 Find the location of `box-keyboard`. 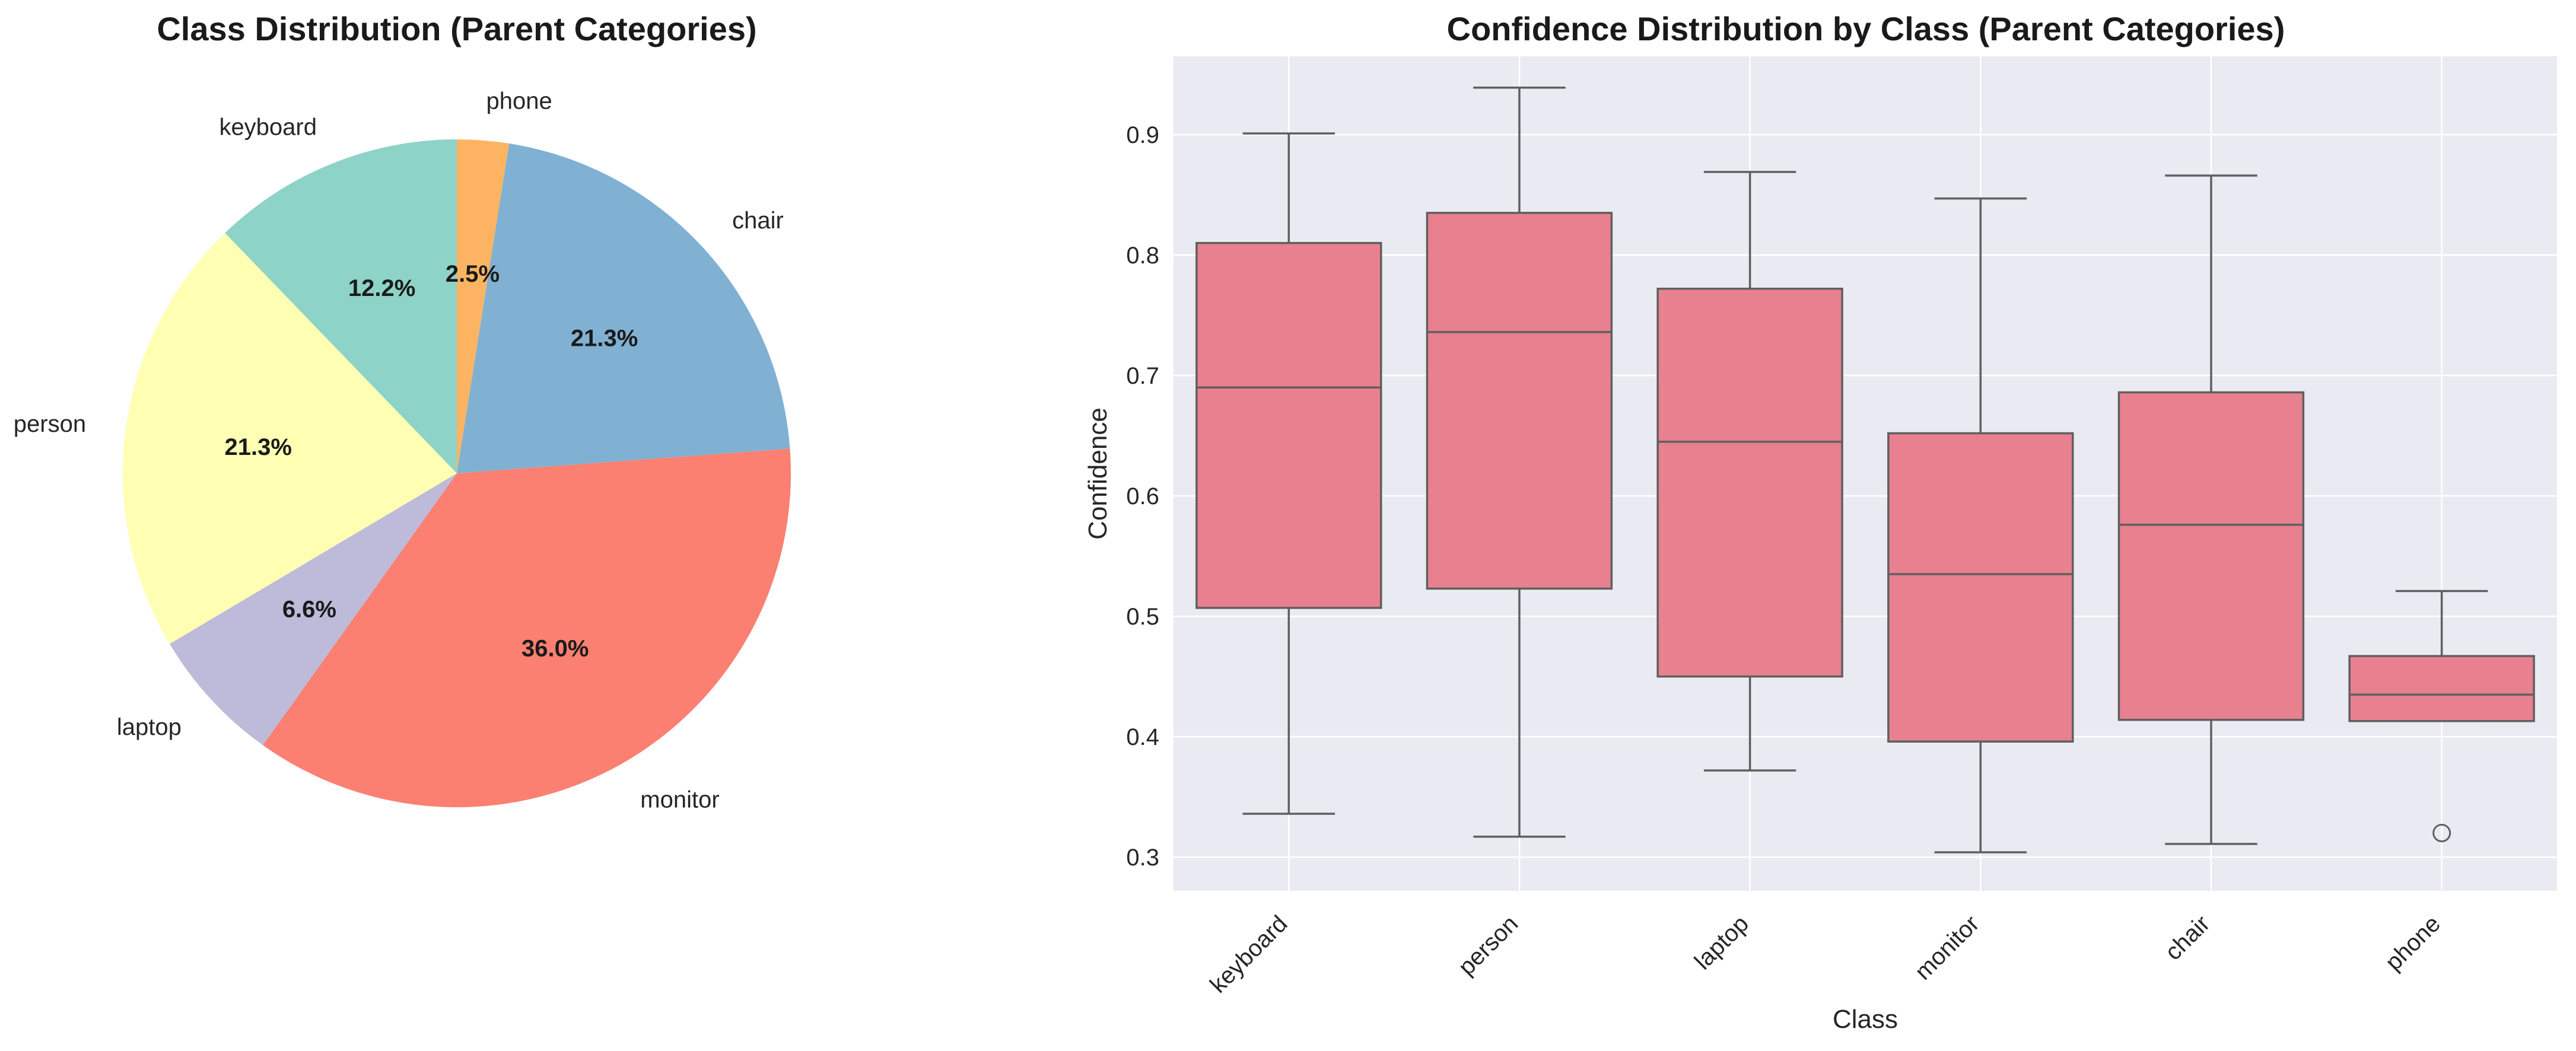

box-keyboard is located at coordinates (1288, 474).